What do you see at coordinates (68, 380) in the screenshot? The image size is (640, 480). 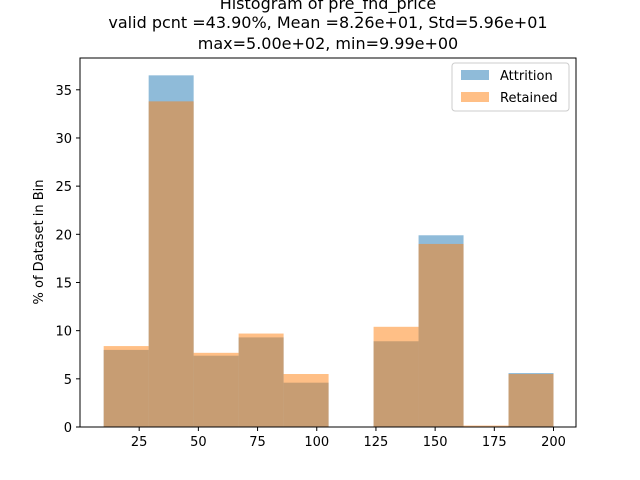 I see `y-tick-label: 5` at bounding box center [68, 380].